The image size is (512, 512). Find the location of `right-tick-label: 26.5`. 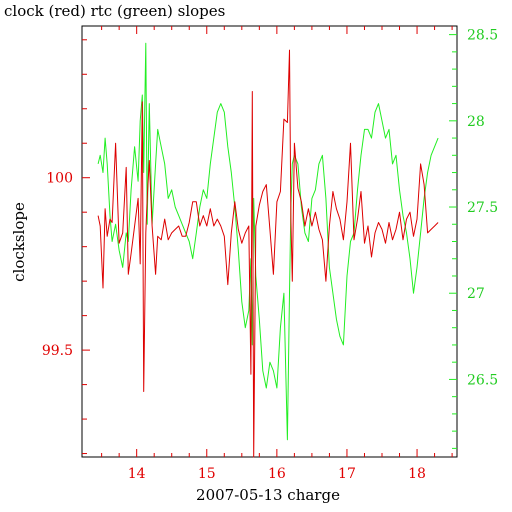

right-tick-label: 26.5 is located at coordinates (482, 380).